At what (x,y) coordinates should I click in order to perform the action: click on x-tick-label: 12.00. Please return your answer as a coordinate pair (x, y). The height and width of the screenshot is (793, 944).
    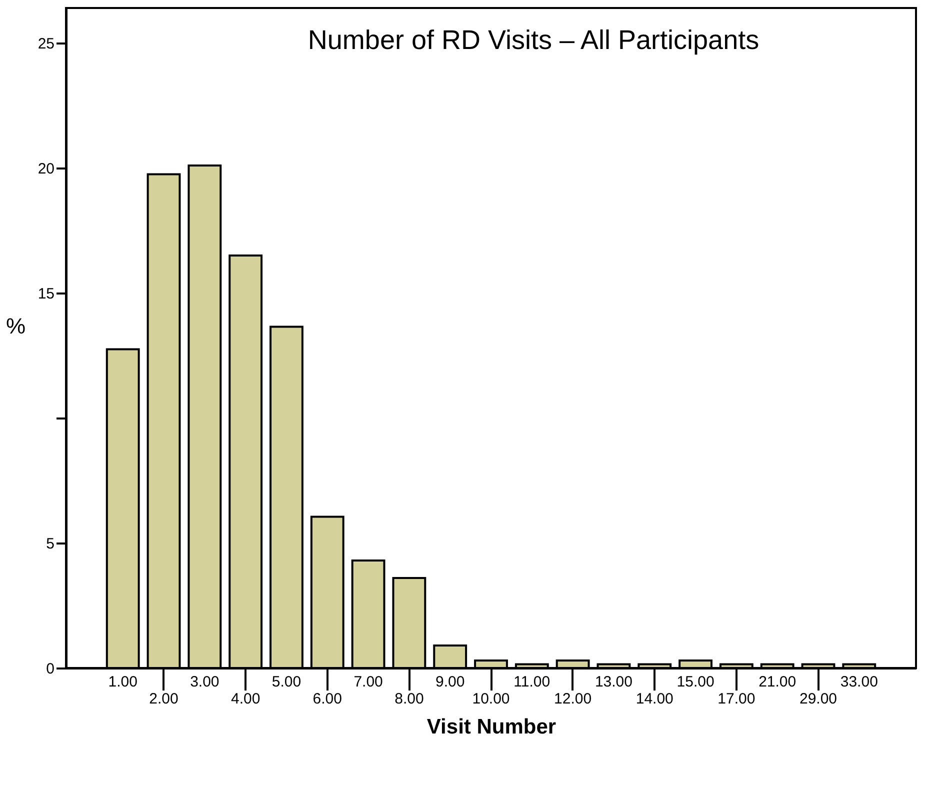
    Looking at the image, I should click on (573, 699).